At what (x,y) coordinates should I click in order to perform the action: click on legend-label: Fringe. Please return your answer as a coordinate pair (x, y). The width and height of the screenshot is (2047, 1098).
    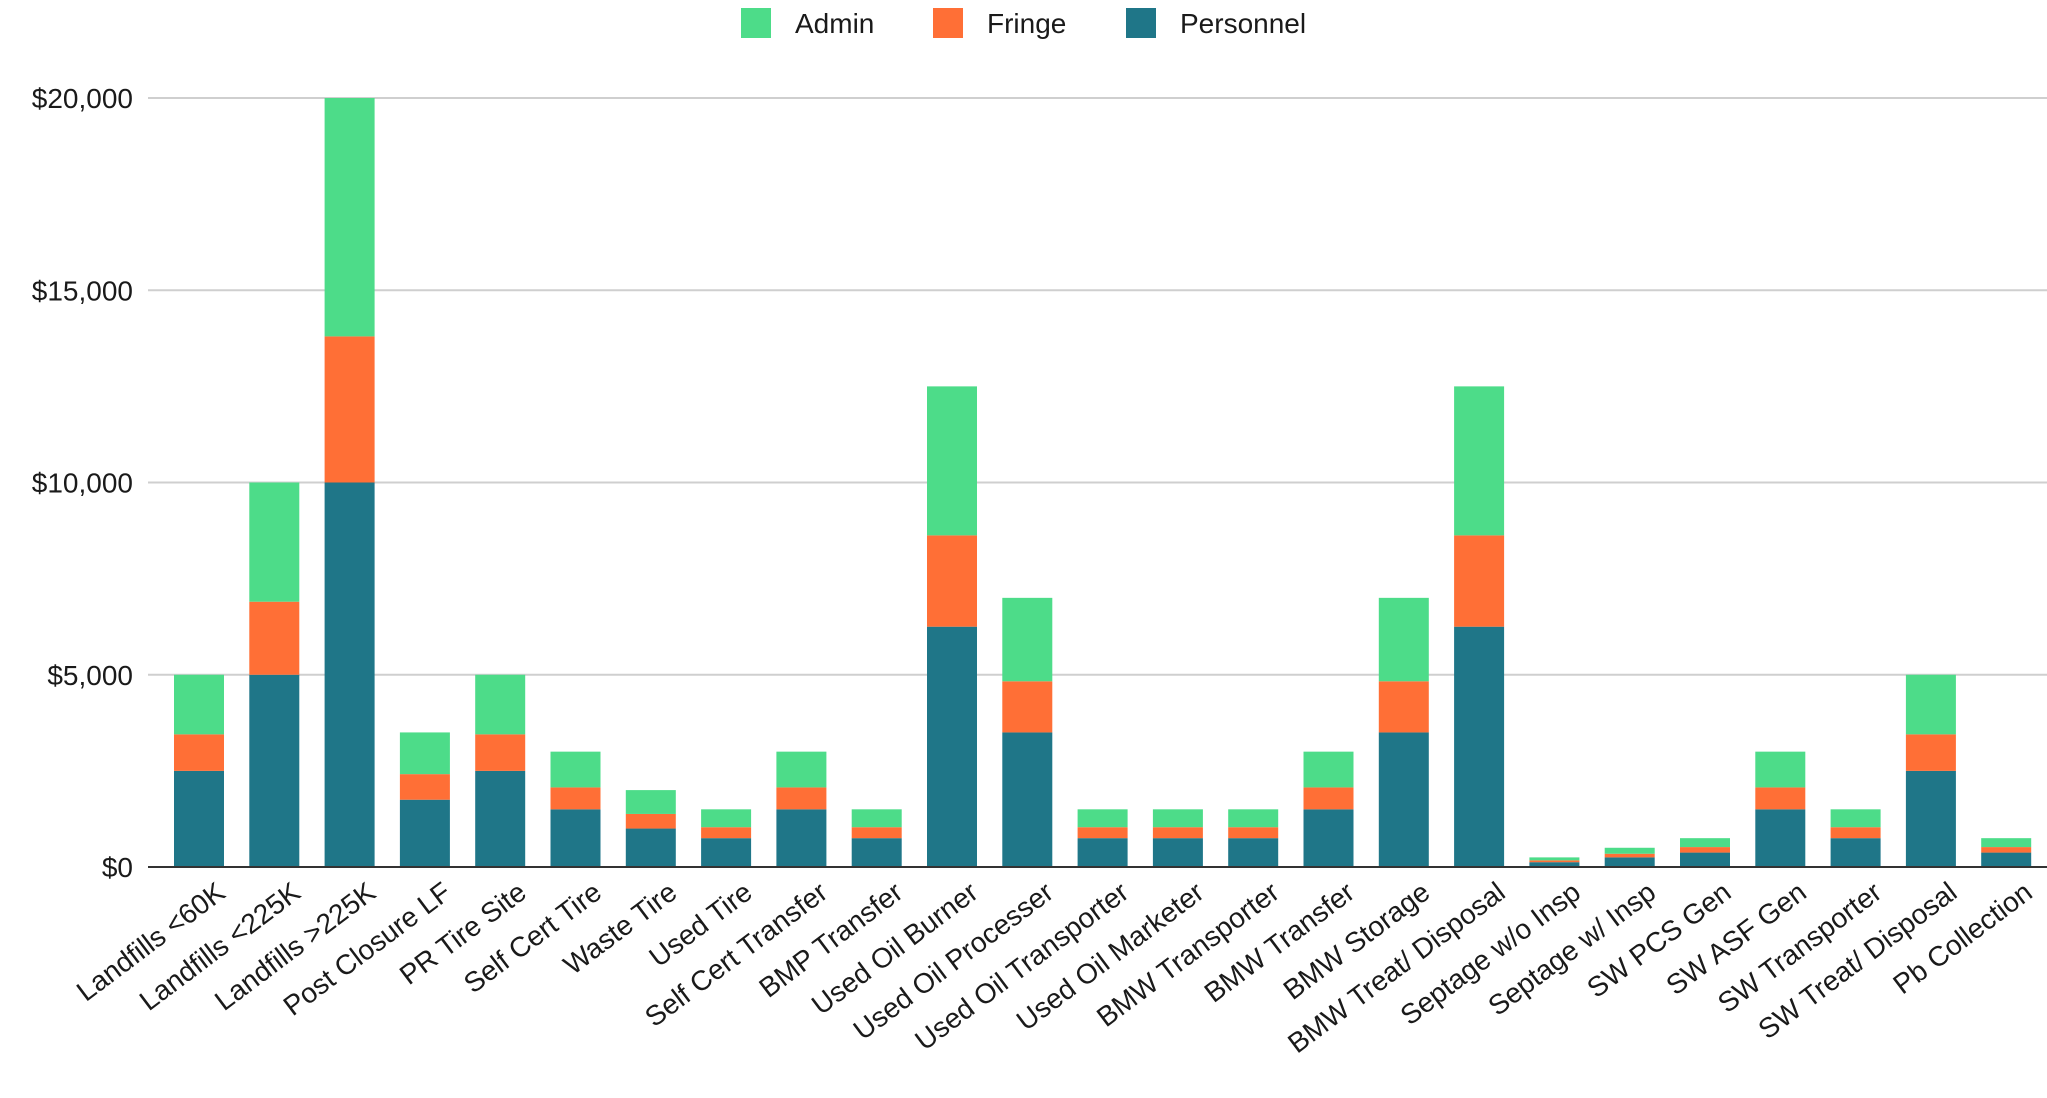
    Looking at the image, I should click on (1026, 23).